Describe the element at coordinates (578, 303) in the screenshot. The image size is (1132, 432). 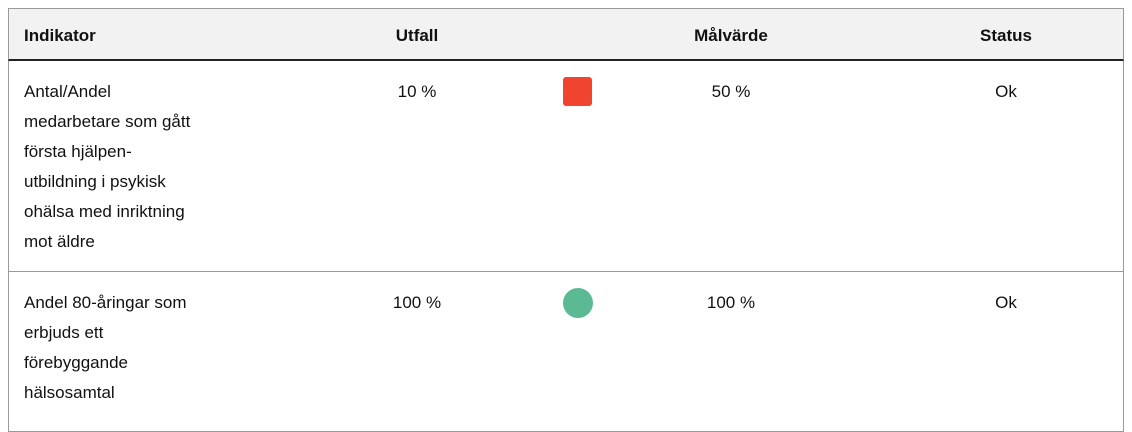
I see `status-icon-green` at that location.